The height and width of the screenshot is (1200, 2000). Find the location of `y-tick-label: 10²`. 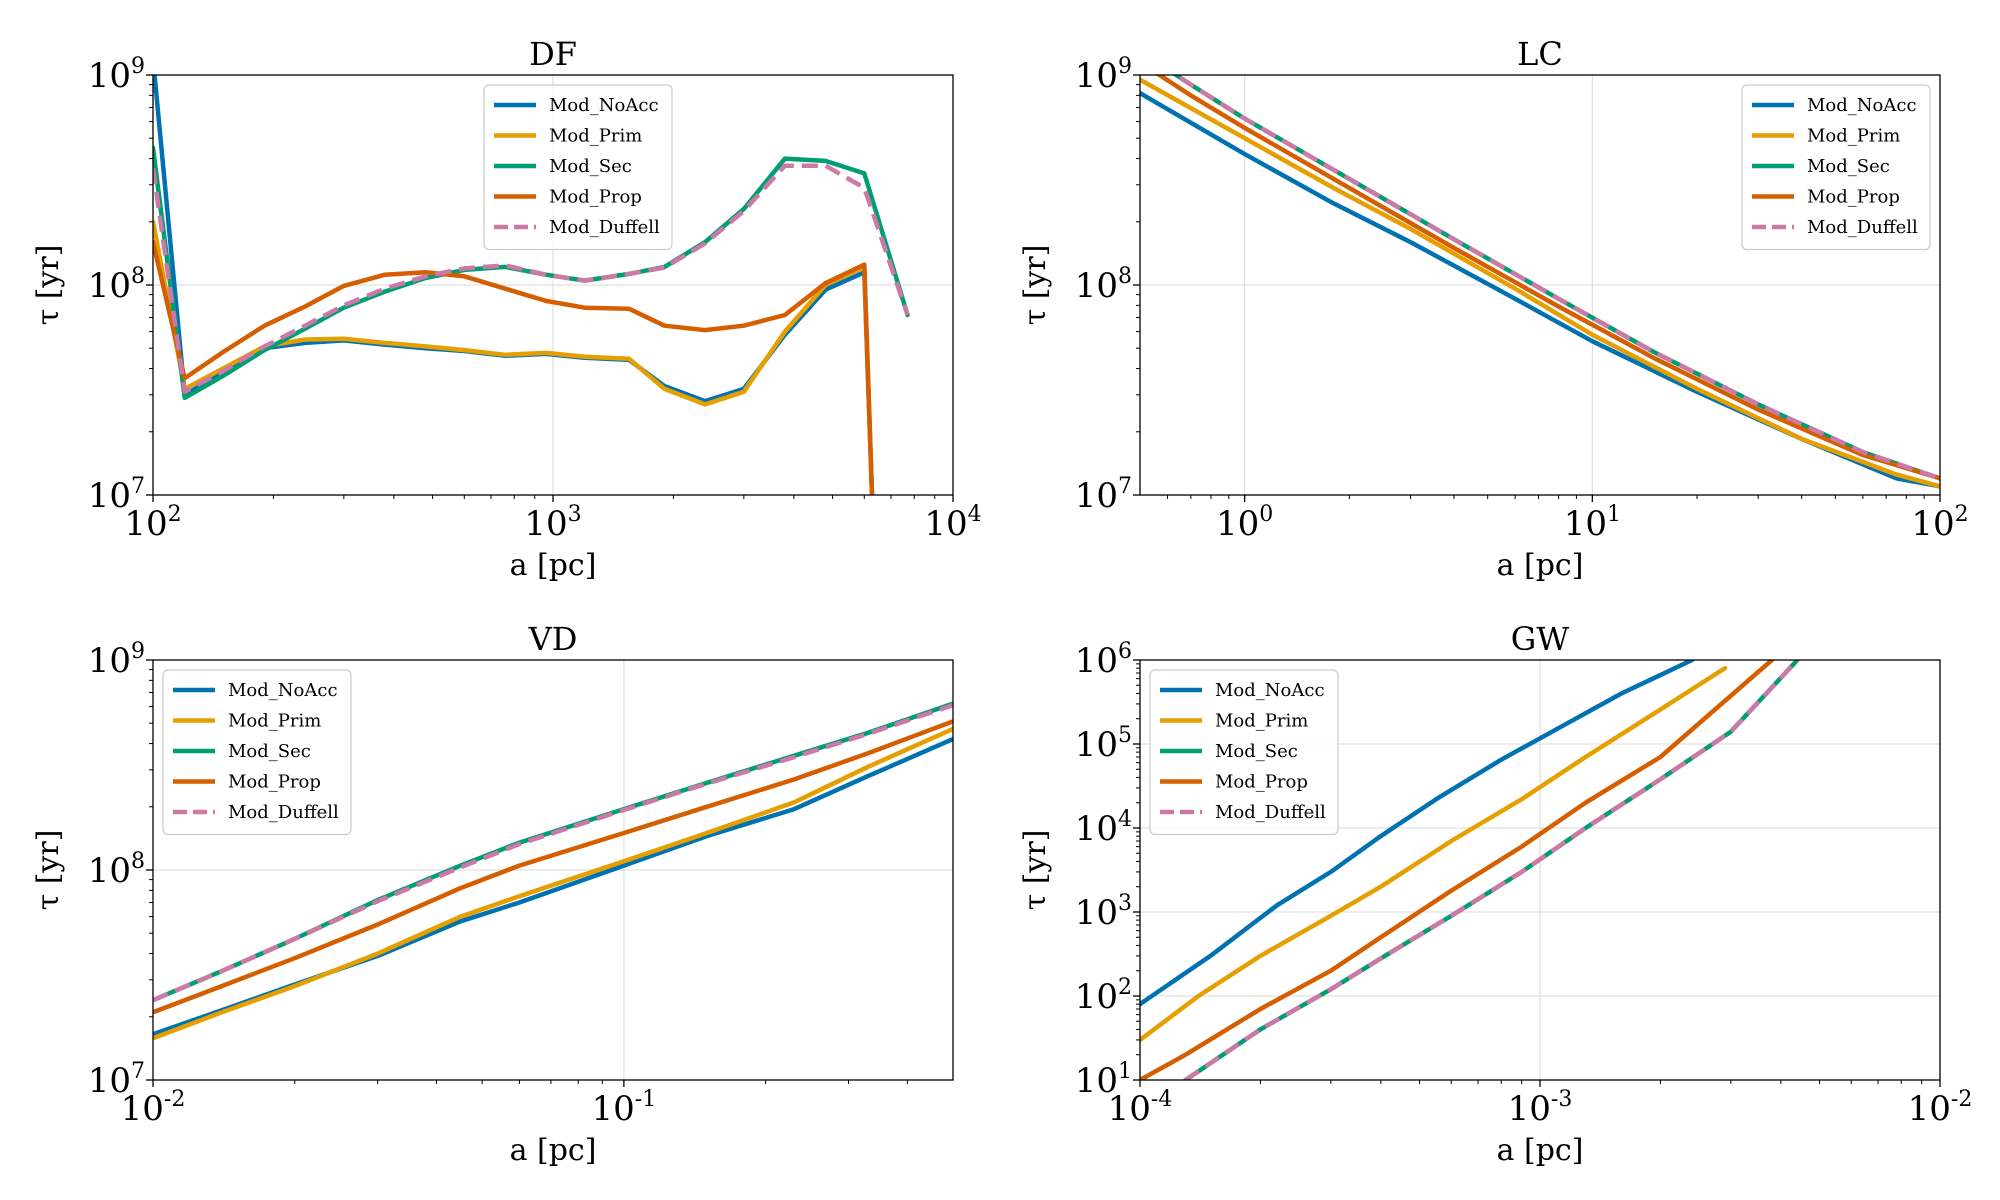

y-tick-label: 10² is located at coordinates (1103, 996).